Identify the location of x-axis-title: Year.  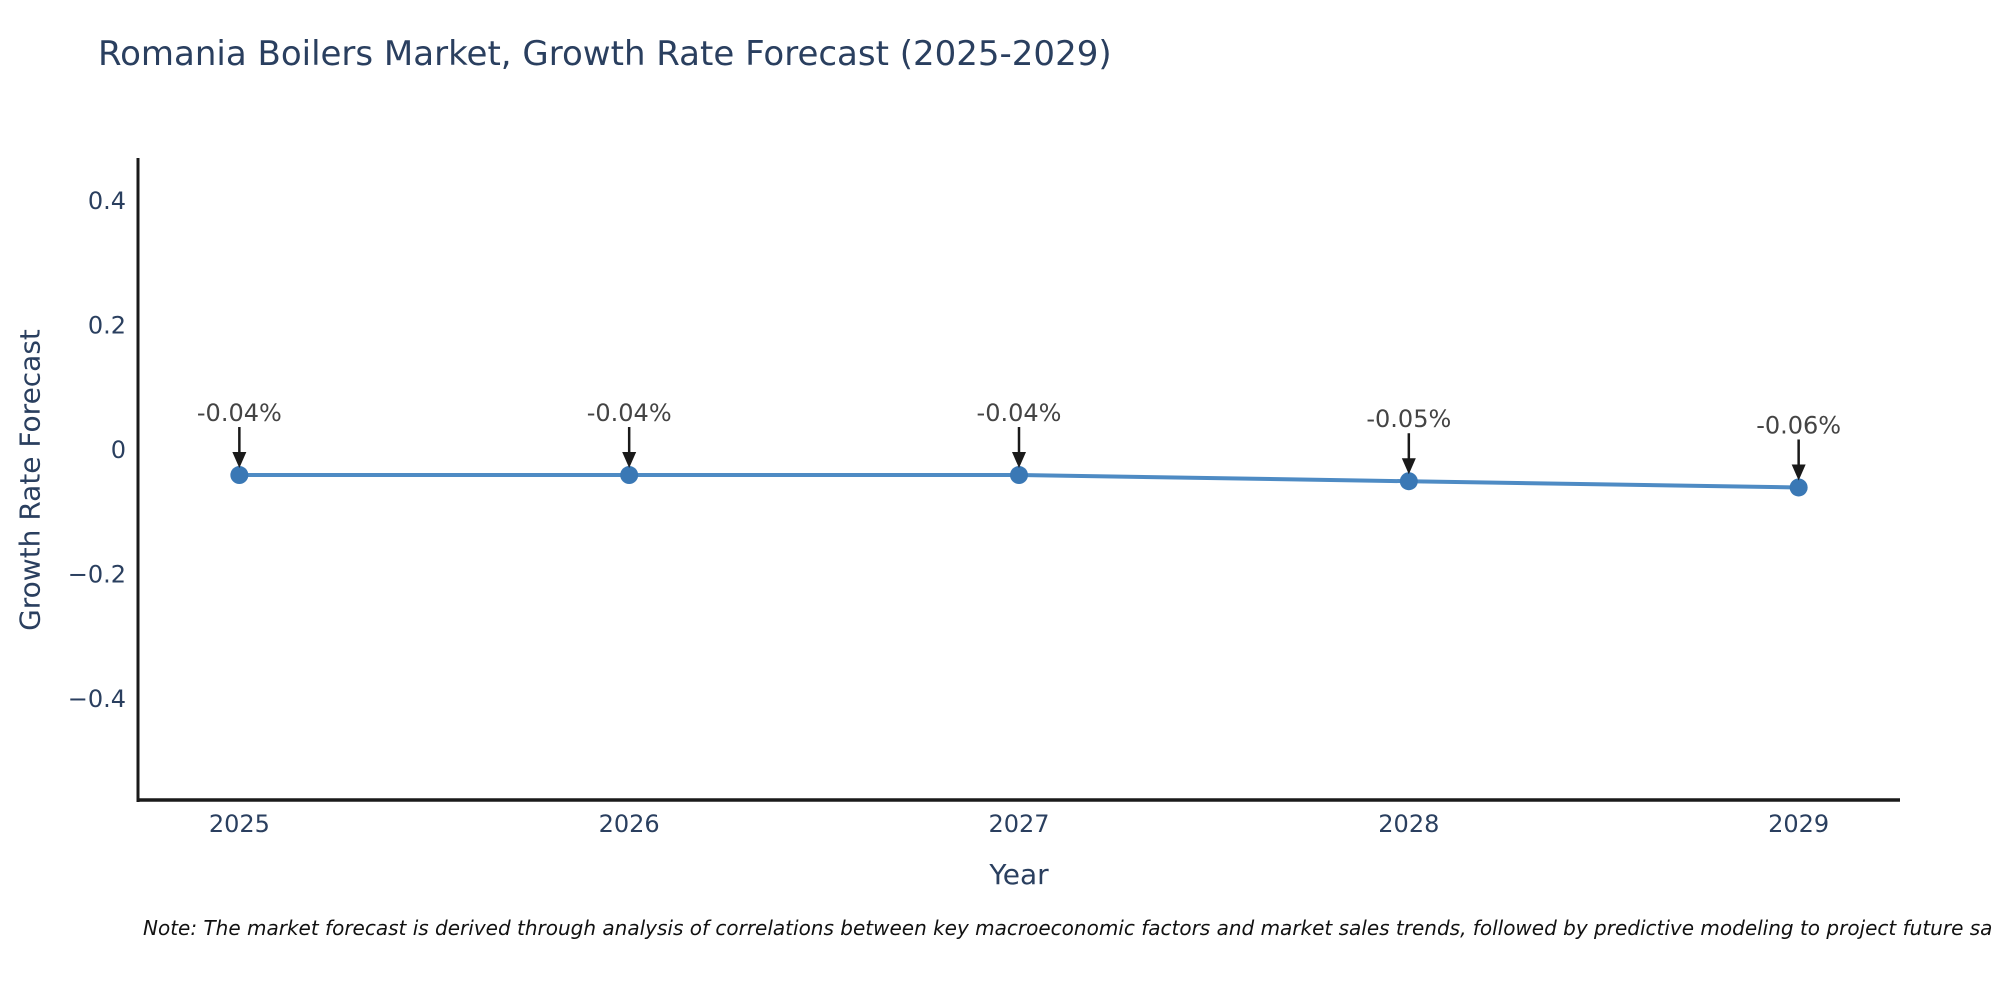
(1019, 874).